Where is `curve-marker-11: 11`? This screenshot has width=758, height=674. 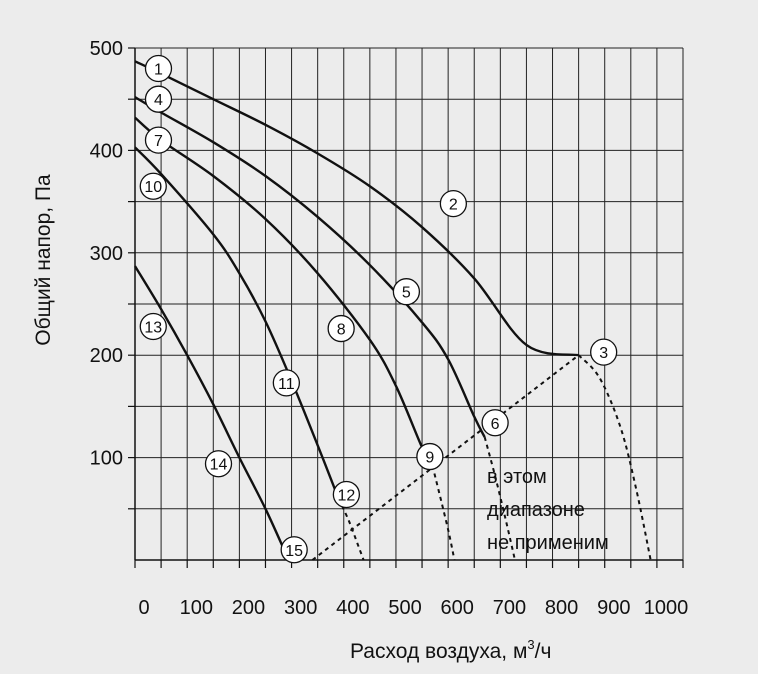
curve-marker-11: 11 is located at coordinates (286, 383).